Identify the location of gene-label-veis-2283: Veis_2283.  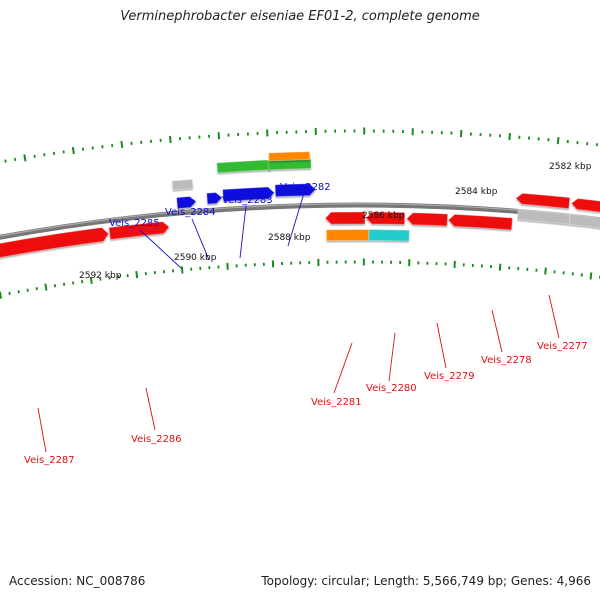
(247, 200).